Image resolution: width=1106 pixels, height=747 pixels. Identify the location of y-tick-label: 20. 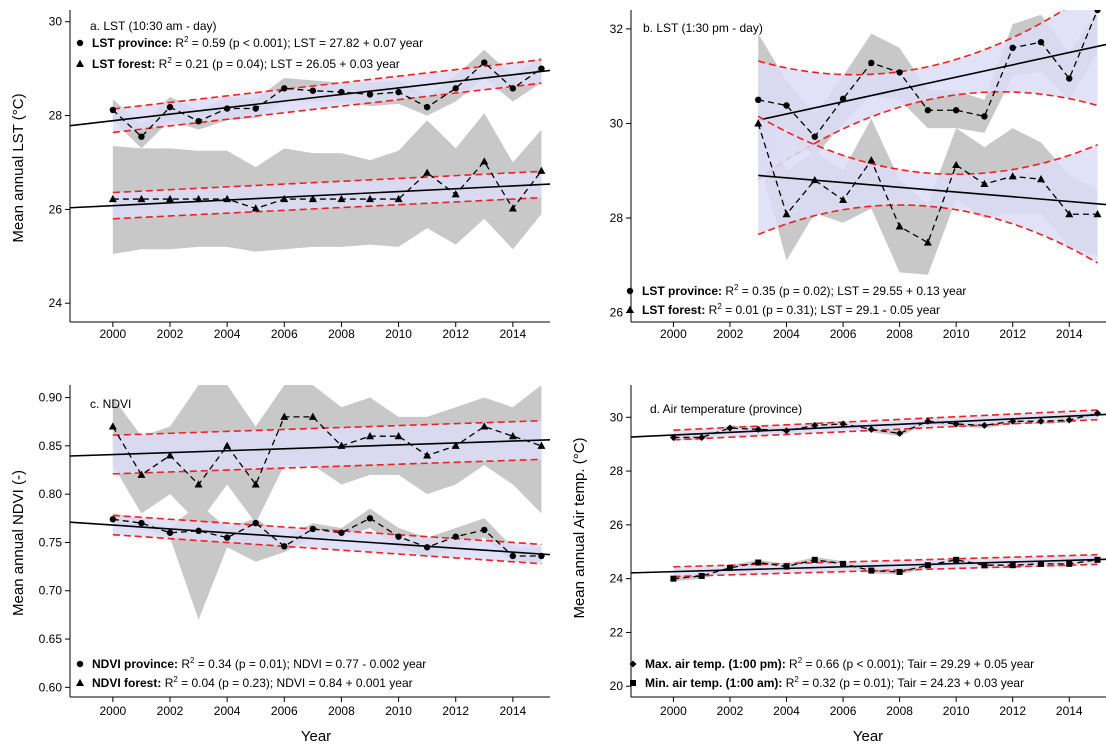
(617, 686).